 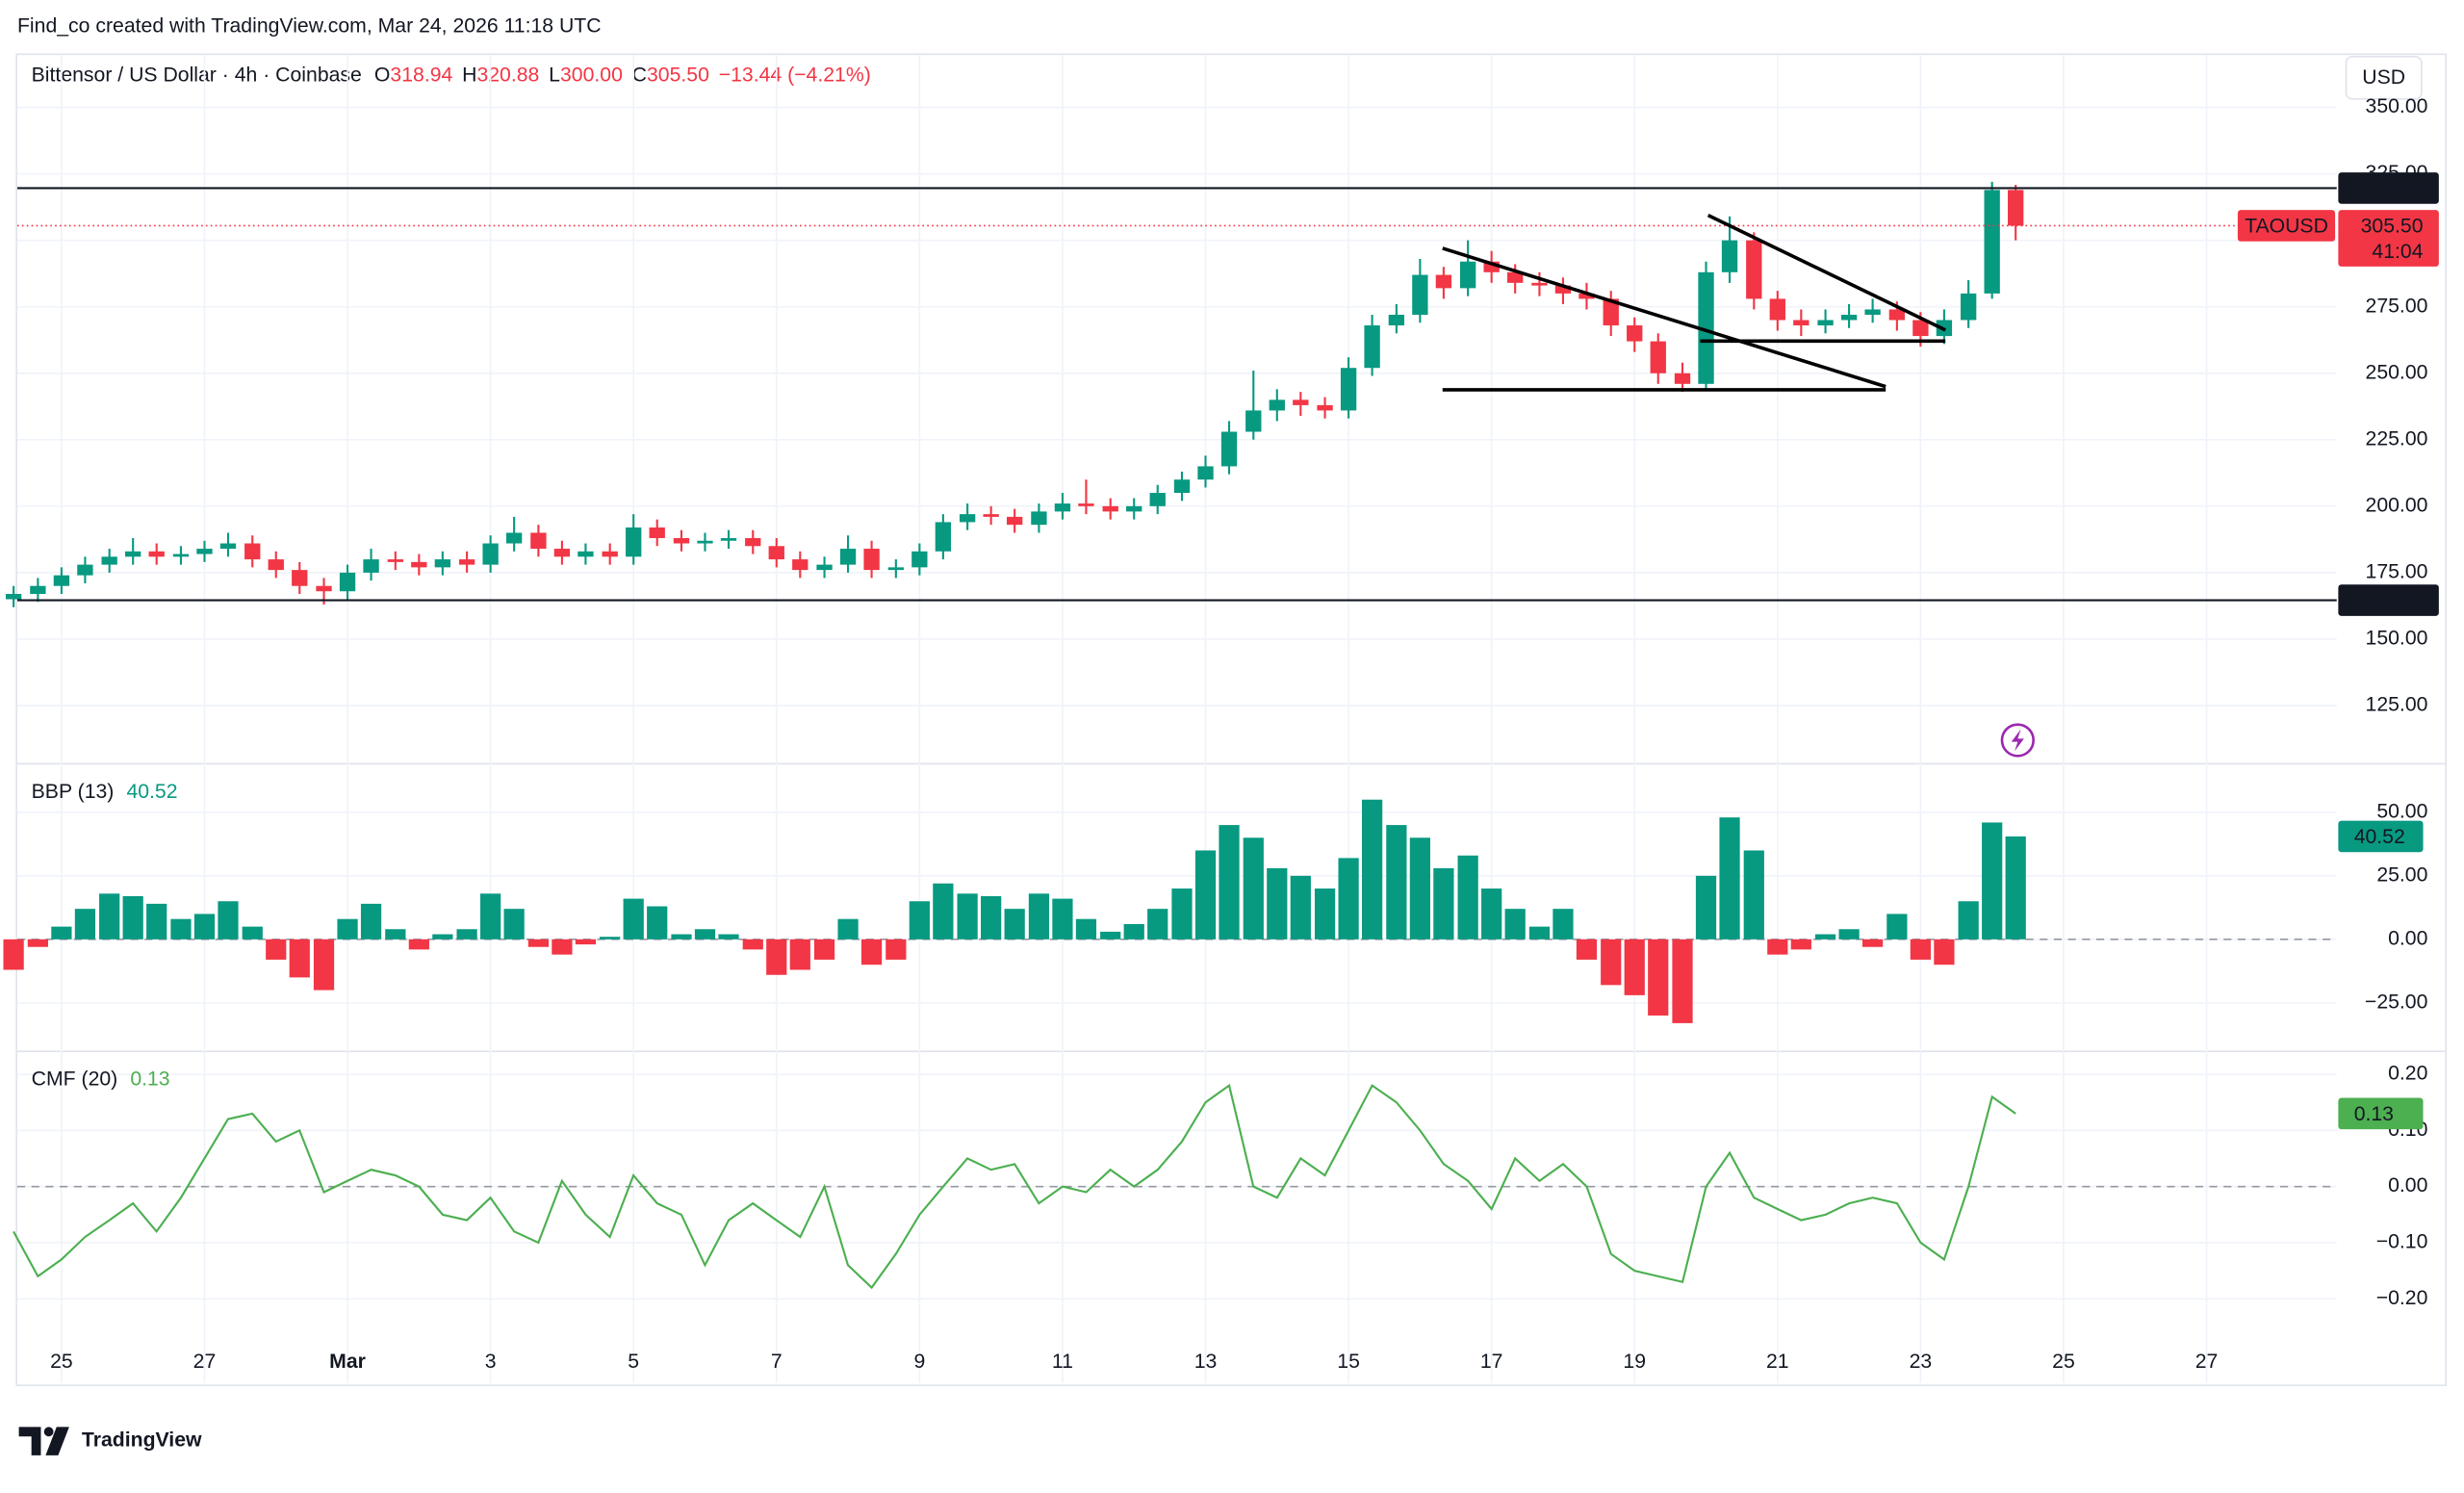 I want to click on indicator-legend: CMF (20) 0.13, so click(x=101, y=1079).